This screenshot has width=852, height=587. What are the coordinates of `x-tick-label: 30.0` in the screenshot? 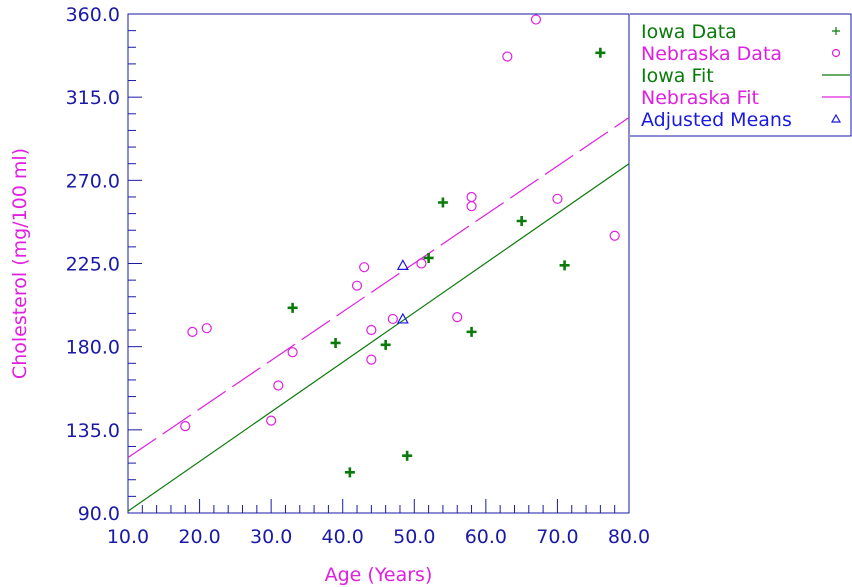 It's located at (271, 537).